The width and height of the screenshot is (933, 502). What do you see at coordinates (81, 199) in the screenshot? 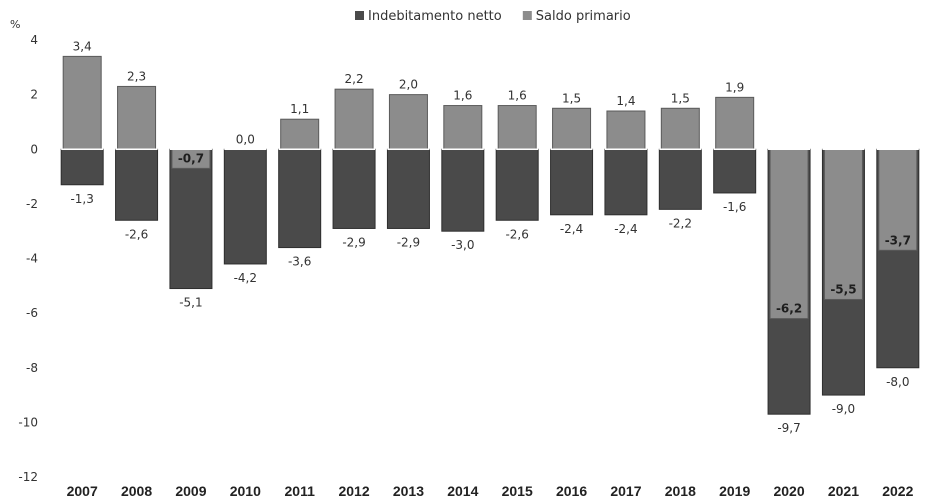
I see `data-label-indebitamento-netto: -1,3` at bounding box center [81, 199].